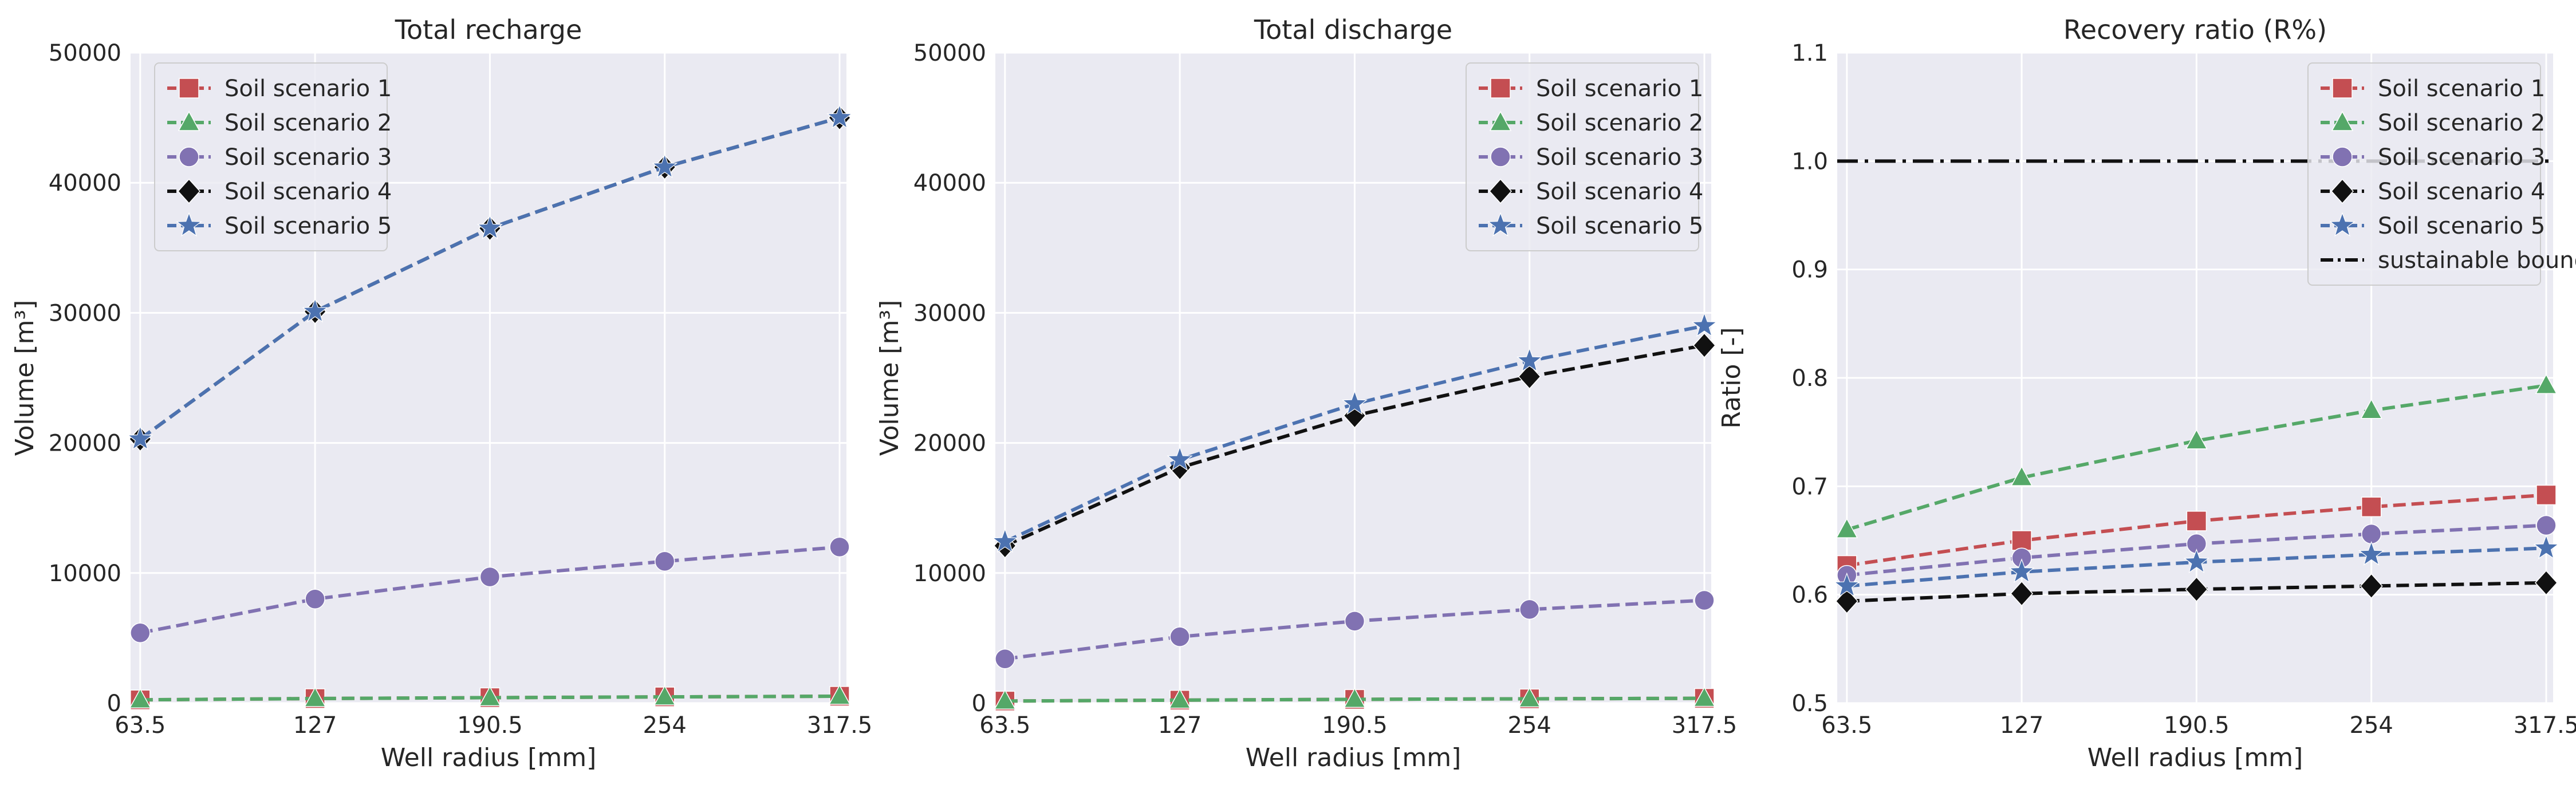 This screenshot has height=793, width=2576. Describe the element at coordinates (1810, 53) in the screenshot. I see `y-tick-label: 1.1` at that location.